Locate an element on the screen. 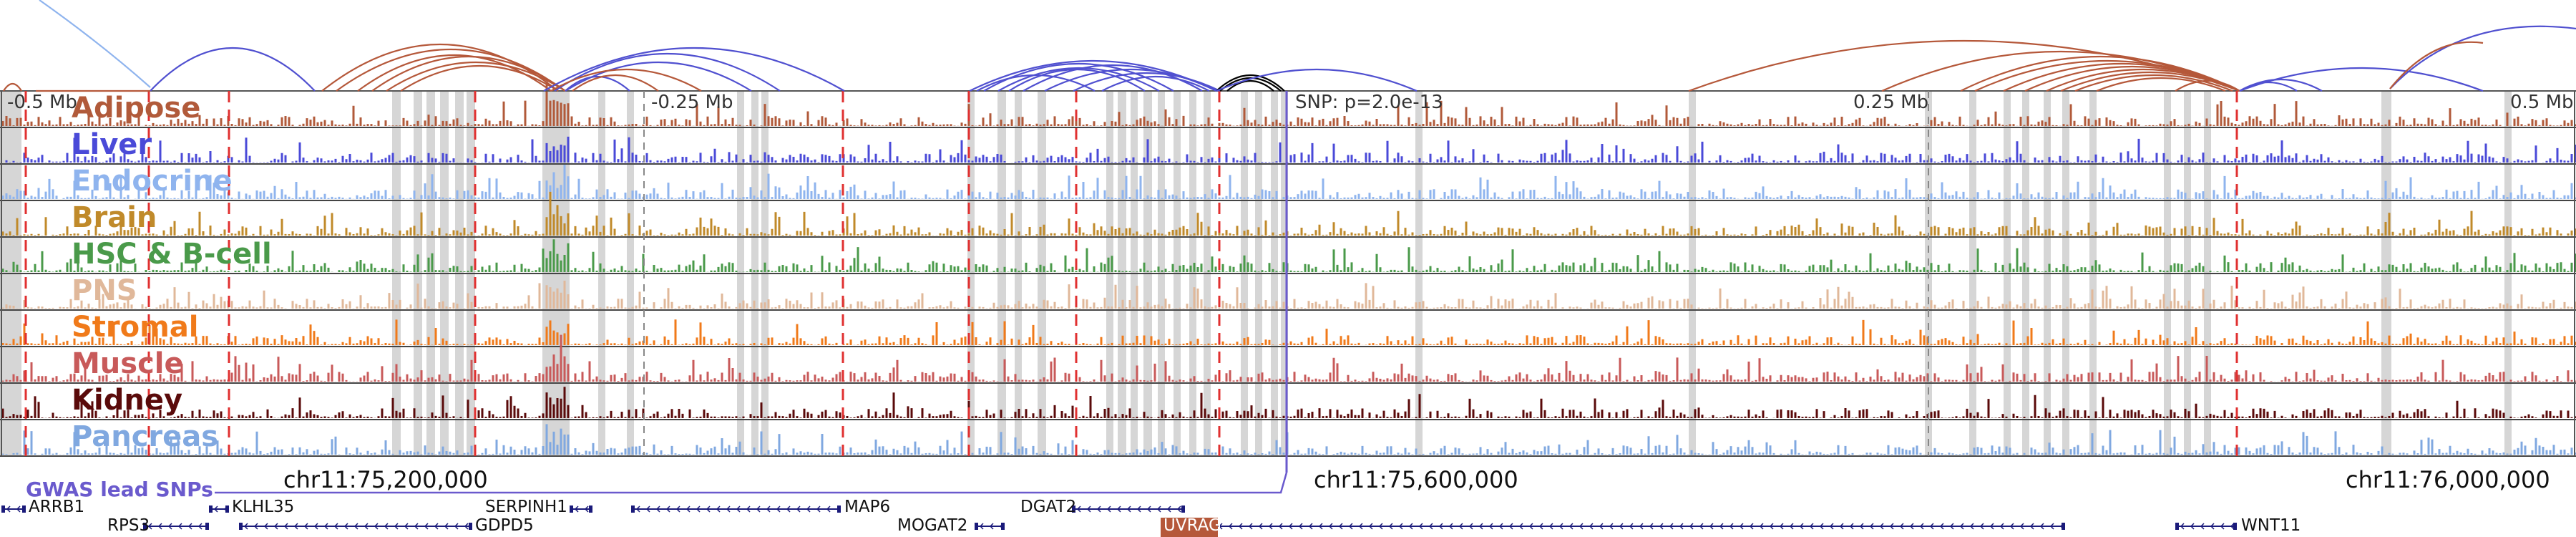 The image size is (2576, 537). ruler-tick-label: 0.5 Mb is located at coordinates (2542, 102).